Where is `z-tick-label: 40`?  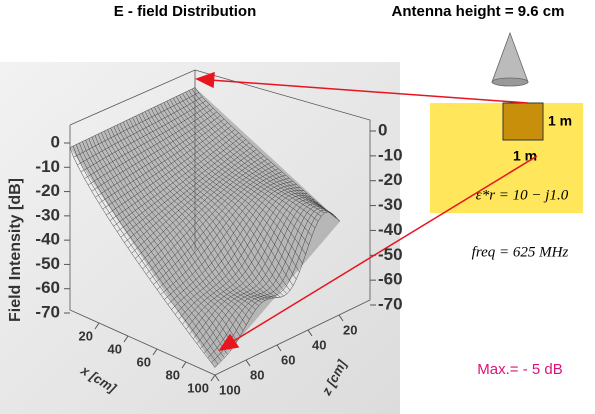
z-tick-label: 40 is located at coordinates (319, 344).